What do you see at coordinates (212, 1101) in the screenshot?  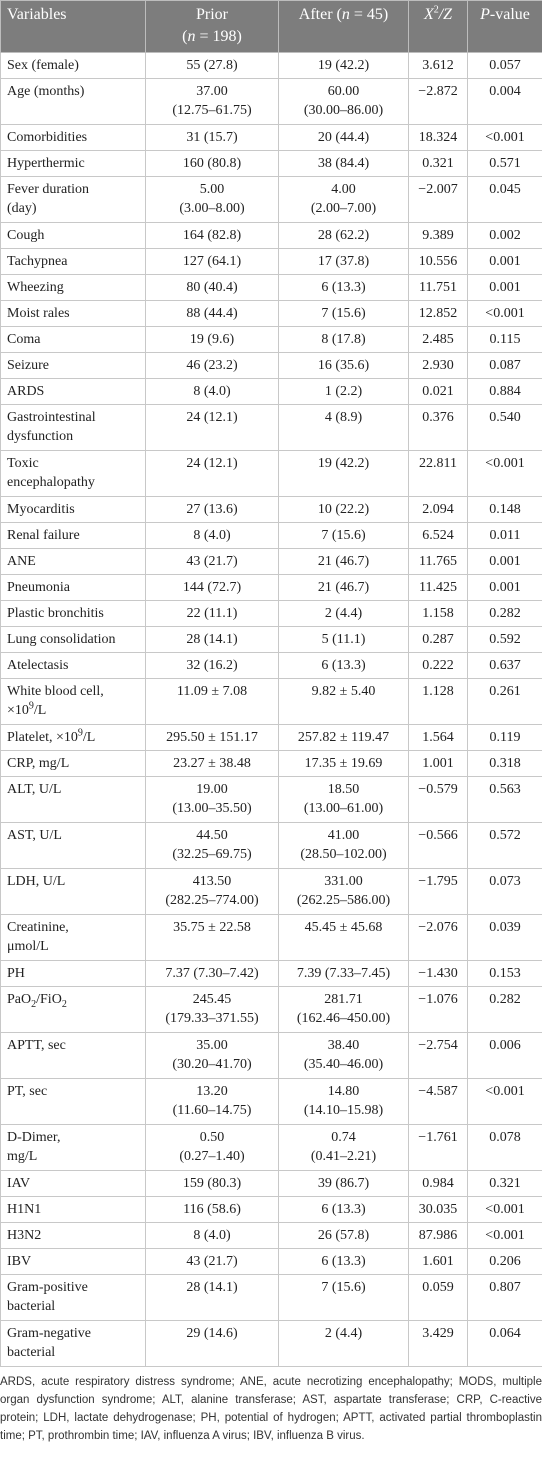 I see `cell: 13.20 (11.60–14.75)` at bounding box center [212, 1101].